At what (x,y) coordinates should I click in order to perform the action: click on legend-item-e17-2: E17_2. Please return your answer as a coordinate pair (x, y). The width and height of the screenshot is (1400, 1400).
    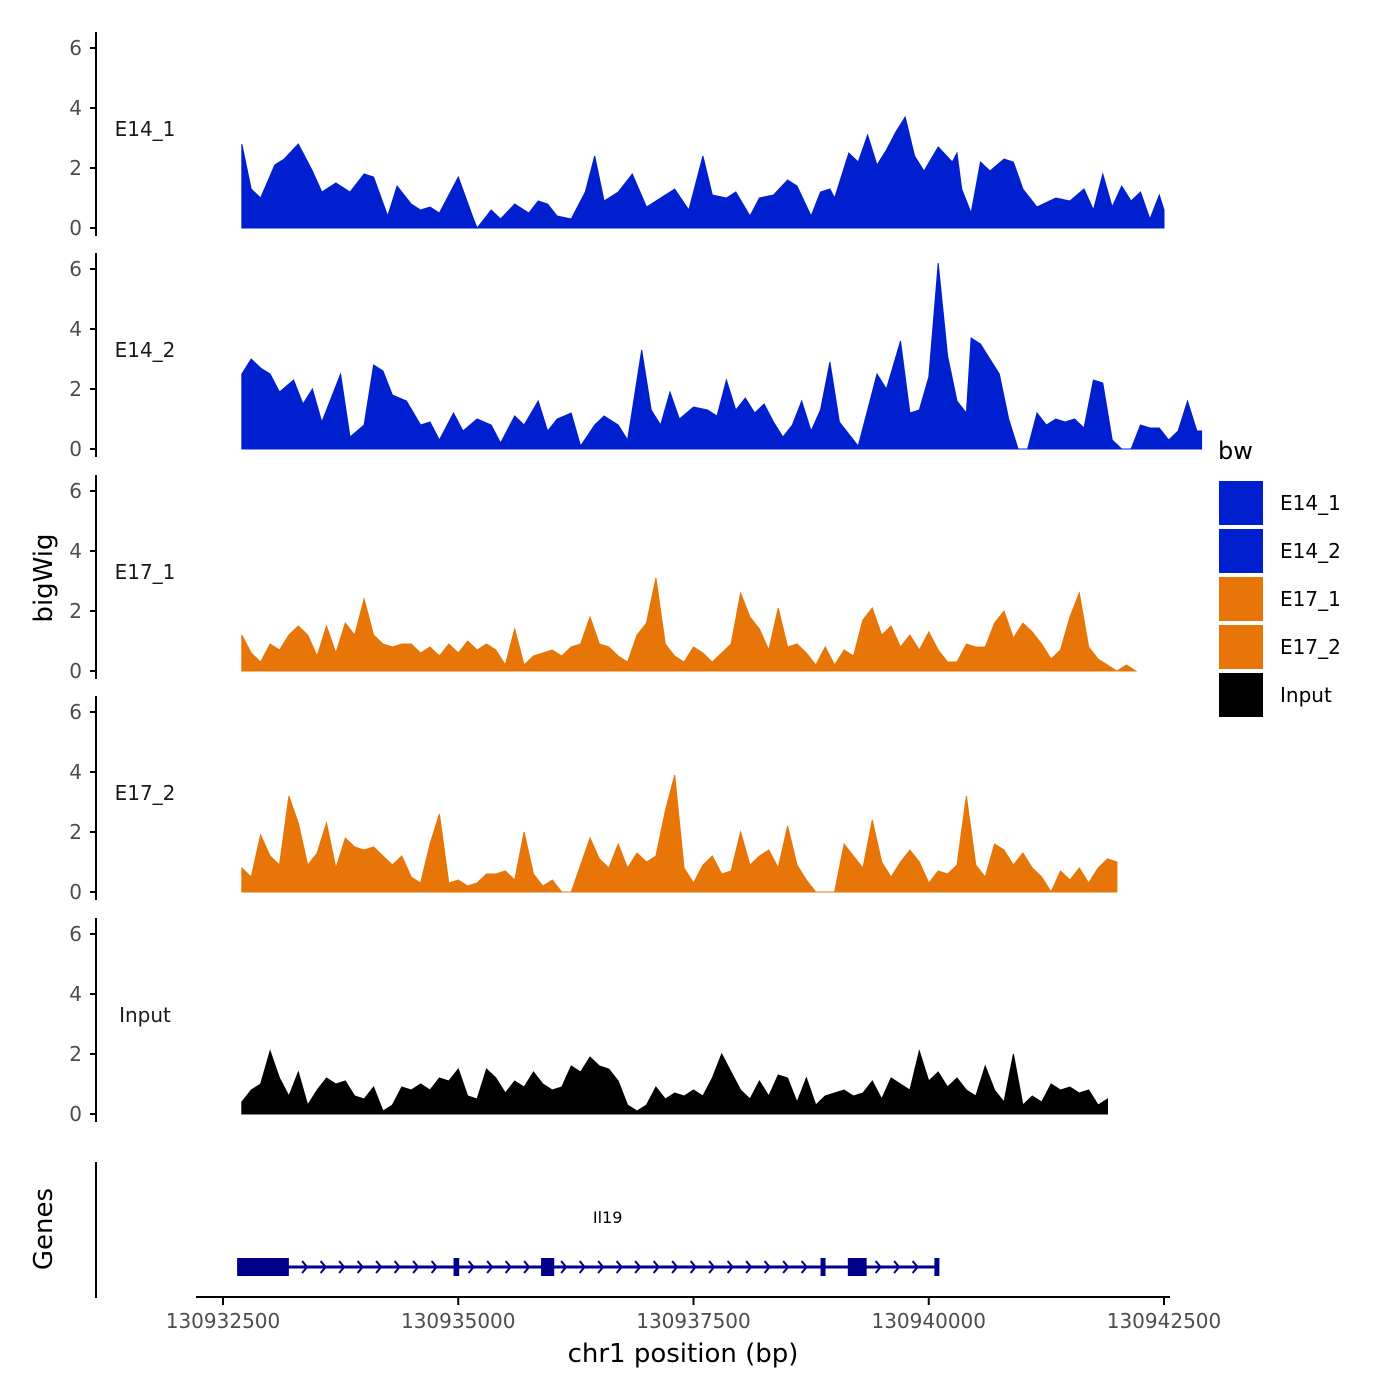
    Looking at the image, I should click on (1279, 647).